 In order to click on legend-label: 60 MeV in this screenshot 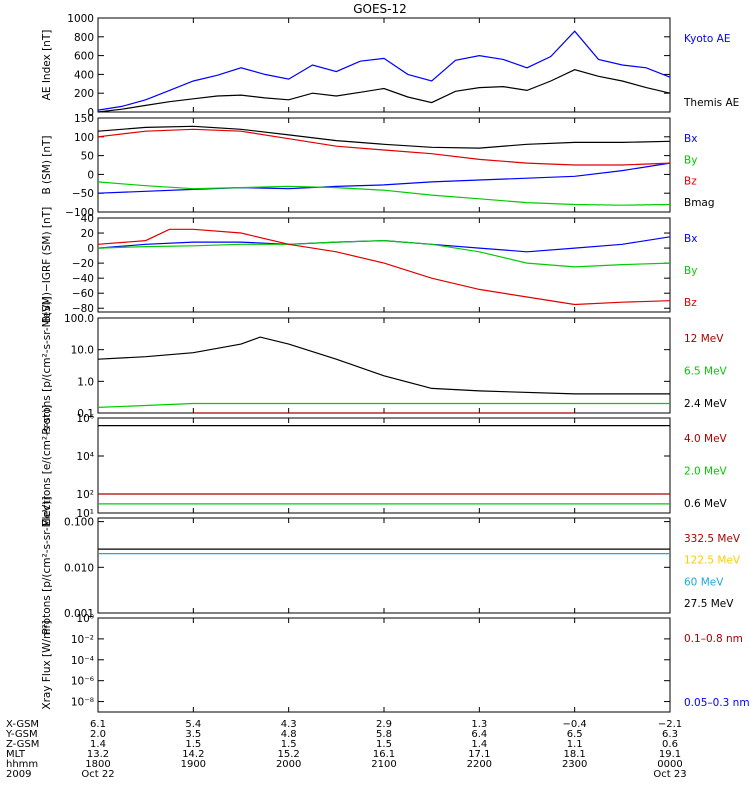, I will do `click(704, 582)`.